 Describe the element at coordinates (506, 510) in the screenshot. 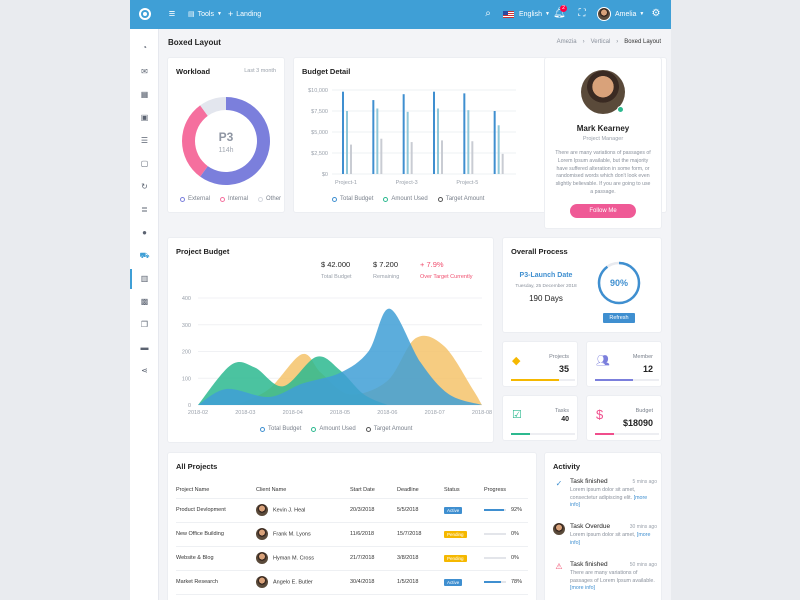

I see `progress-cell: 92%` at that location.